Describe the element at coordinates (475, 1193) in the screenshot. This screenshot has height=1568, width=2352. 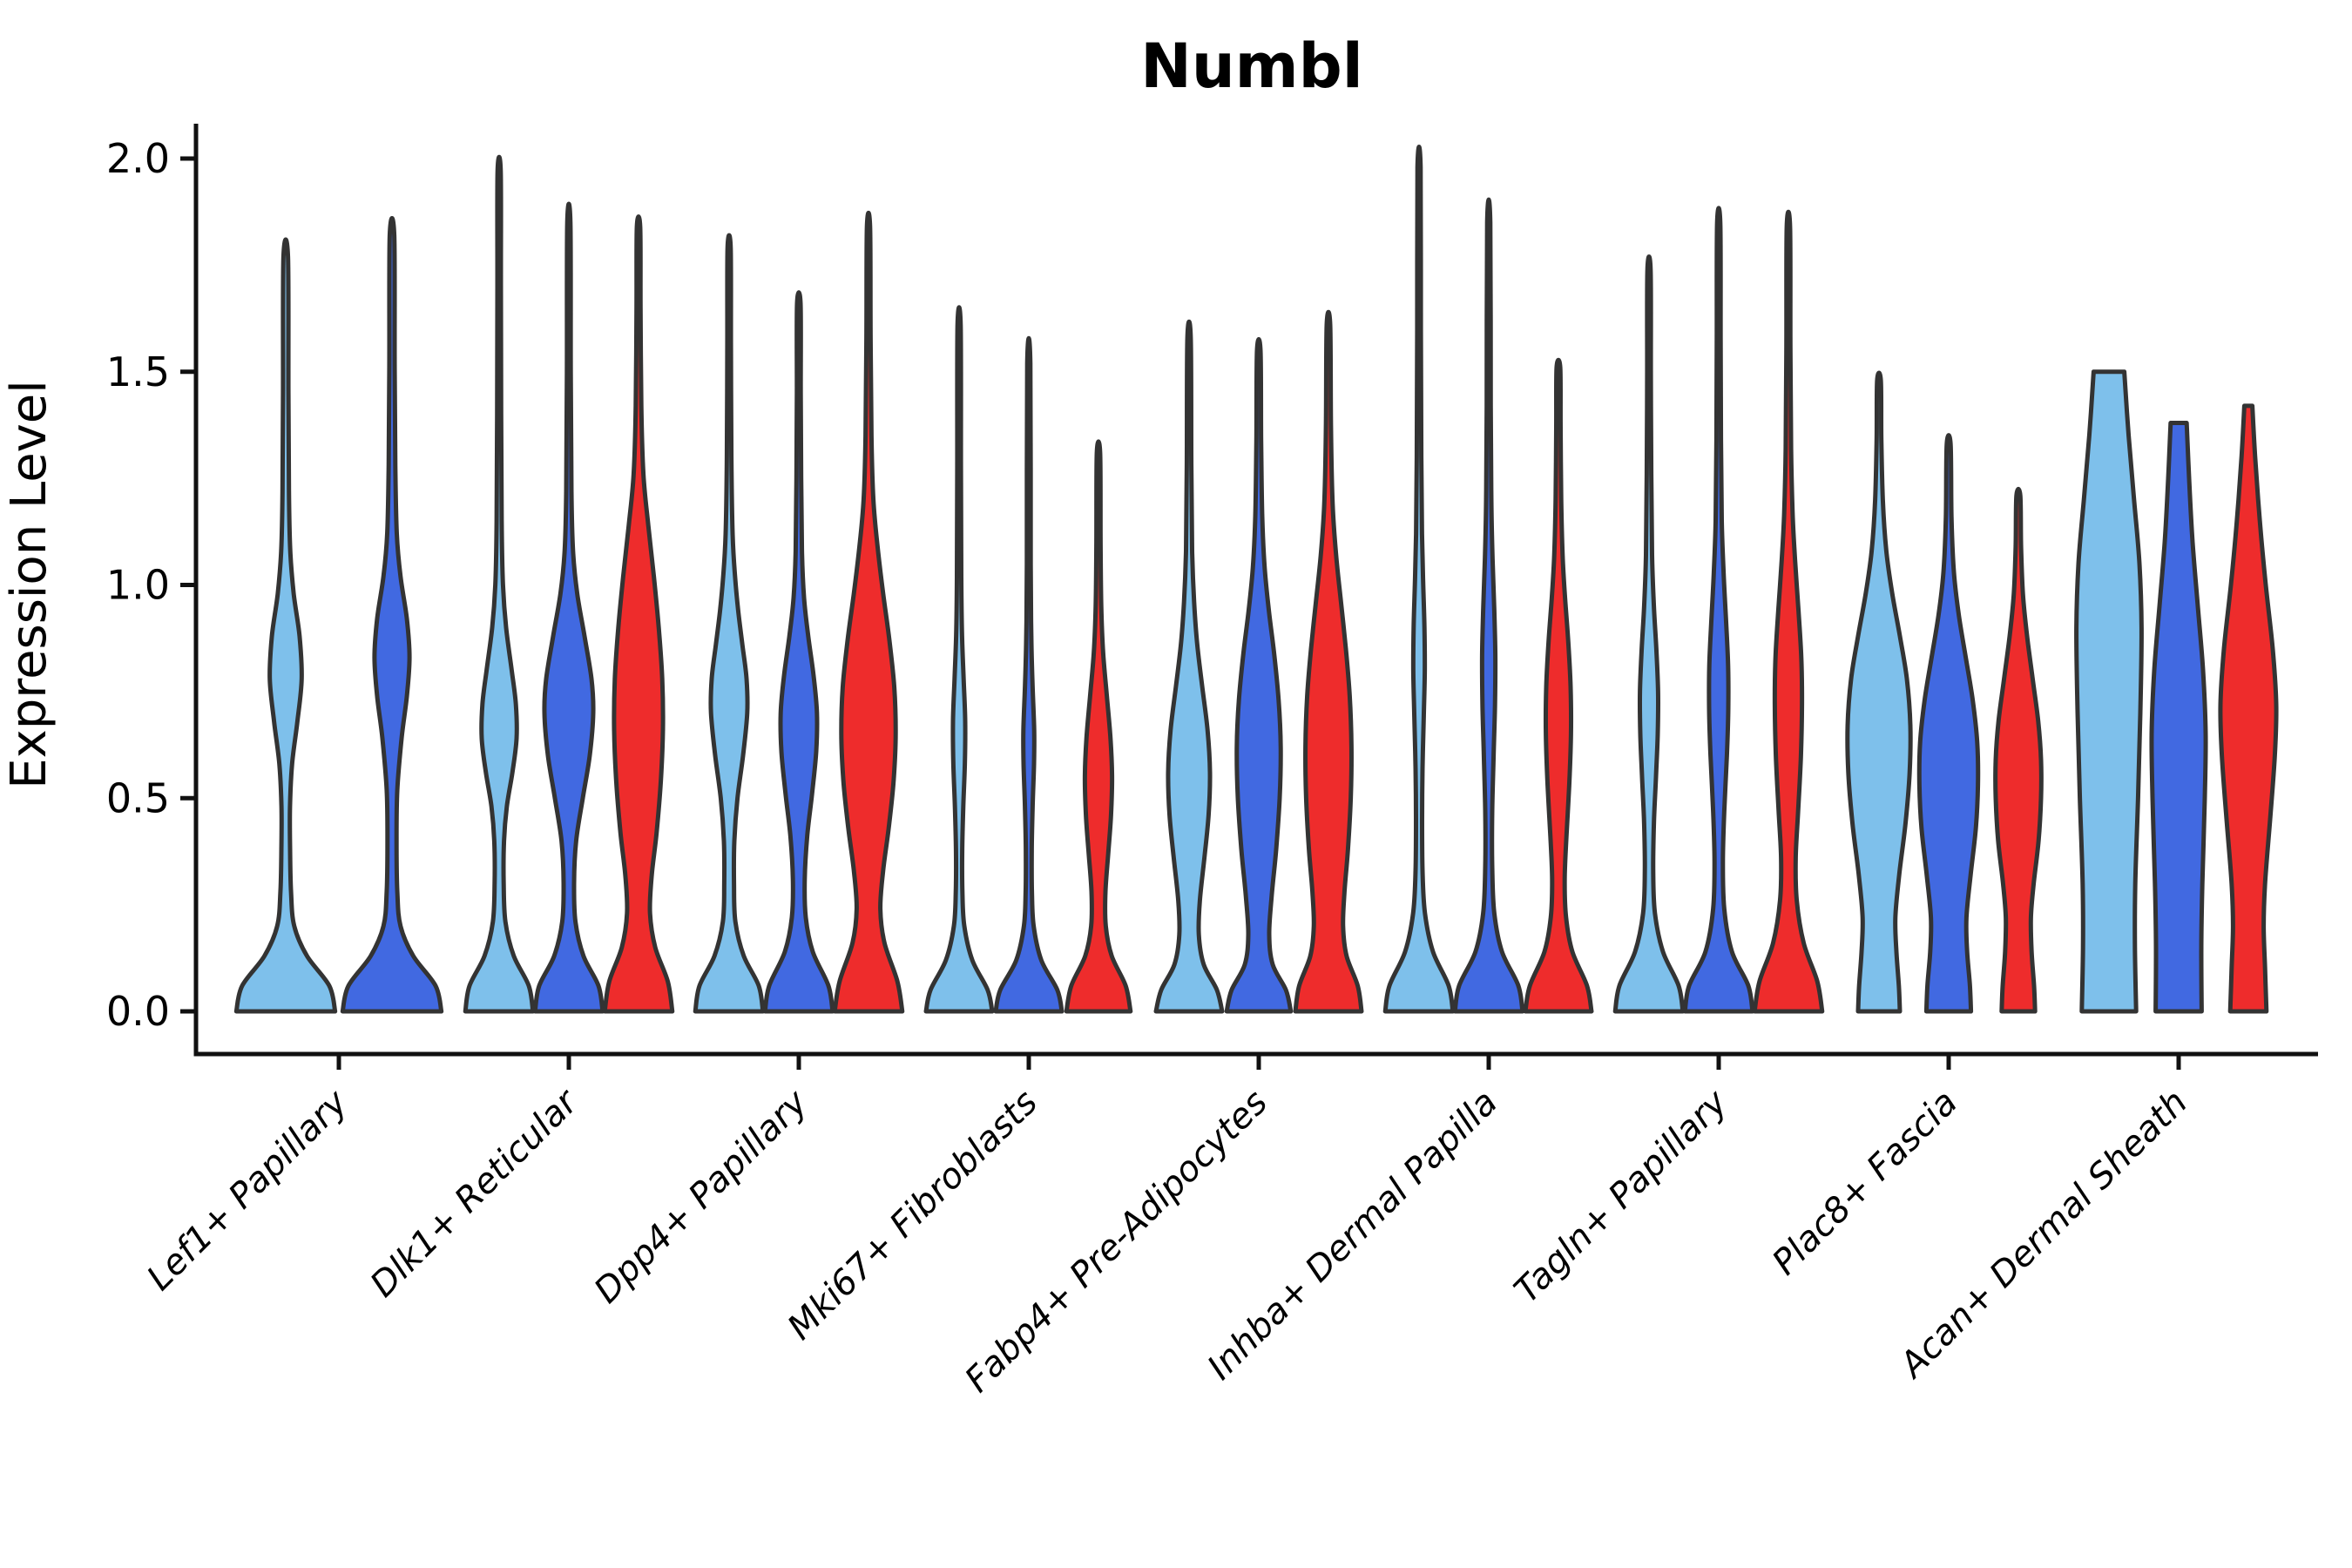
I see `x-tick-label: Dlk1+ Reticular` at that location.